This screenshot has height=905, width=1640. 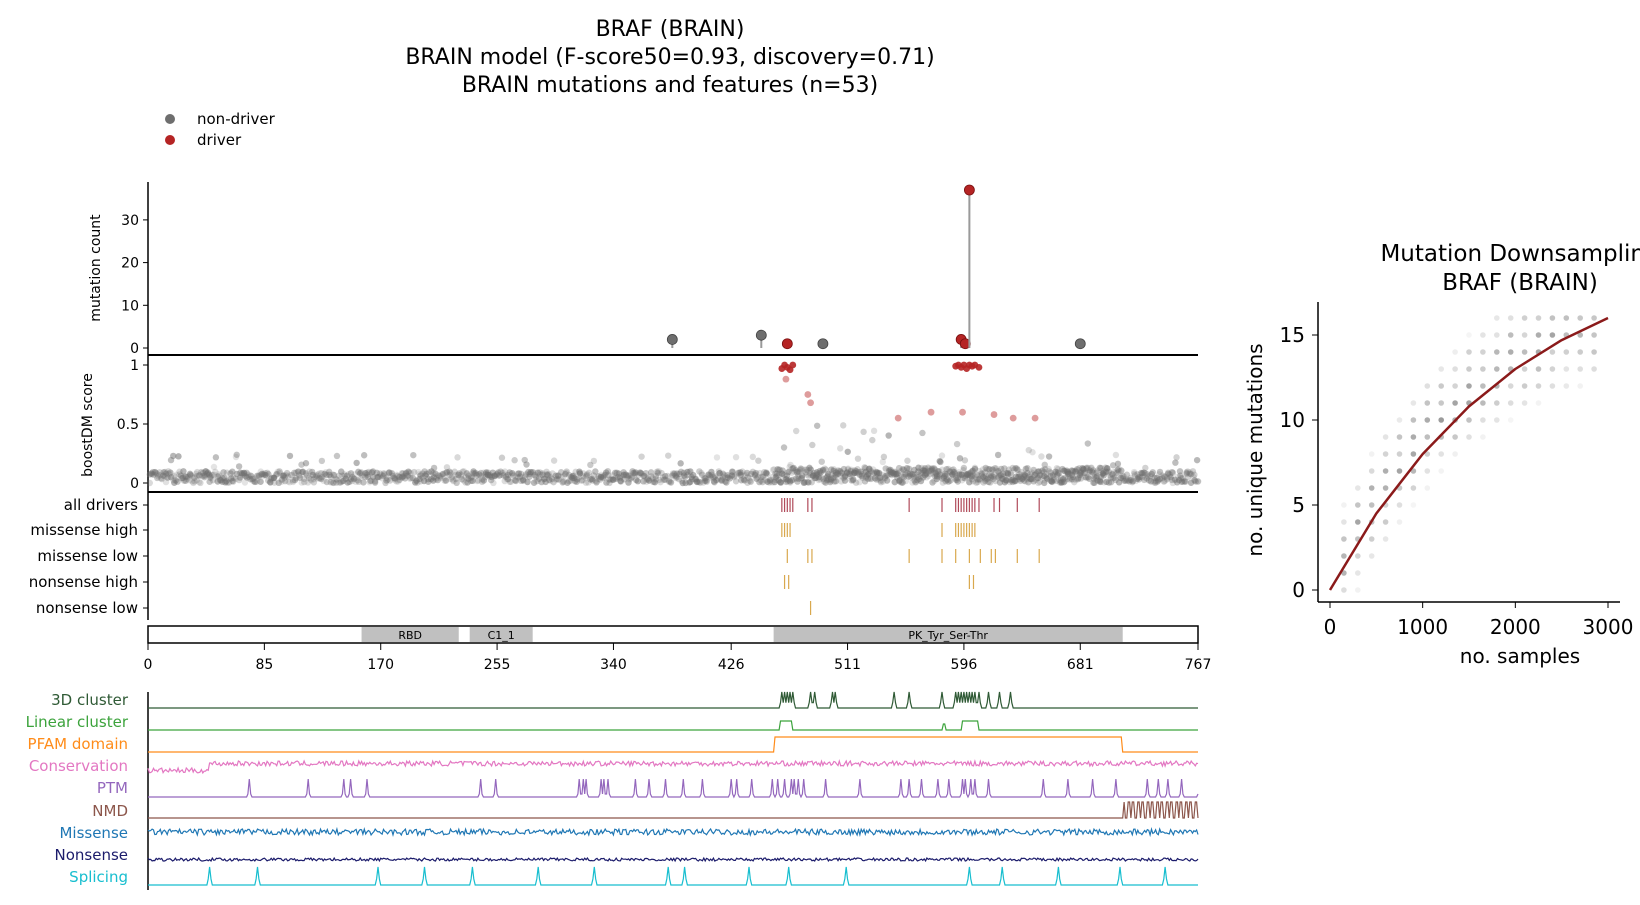 What do you see at coordinates (501, 634) in the screenshot?
I see `domain-box` at bounding box center [501, 634].